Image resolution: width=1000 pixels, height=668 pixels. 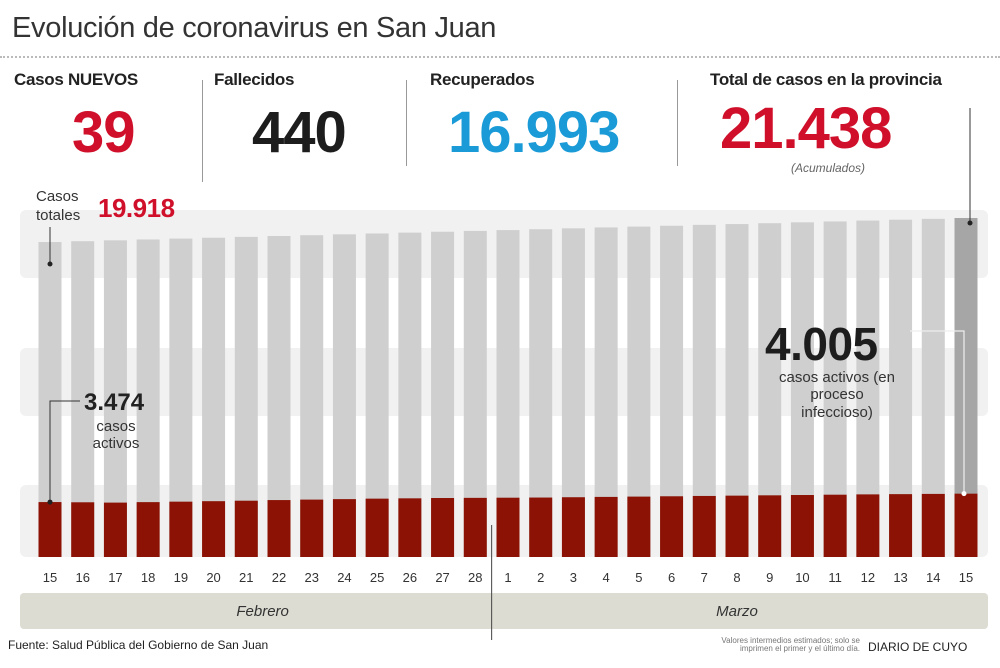 I want to click on deaths-label: Fallecidos, so click(x=254, y=79).